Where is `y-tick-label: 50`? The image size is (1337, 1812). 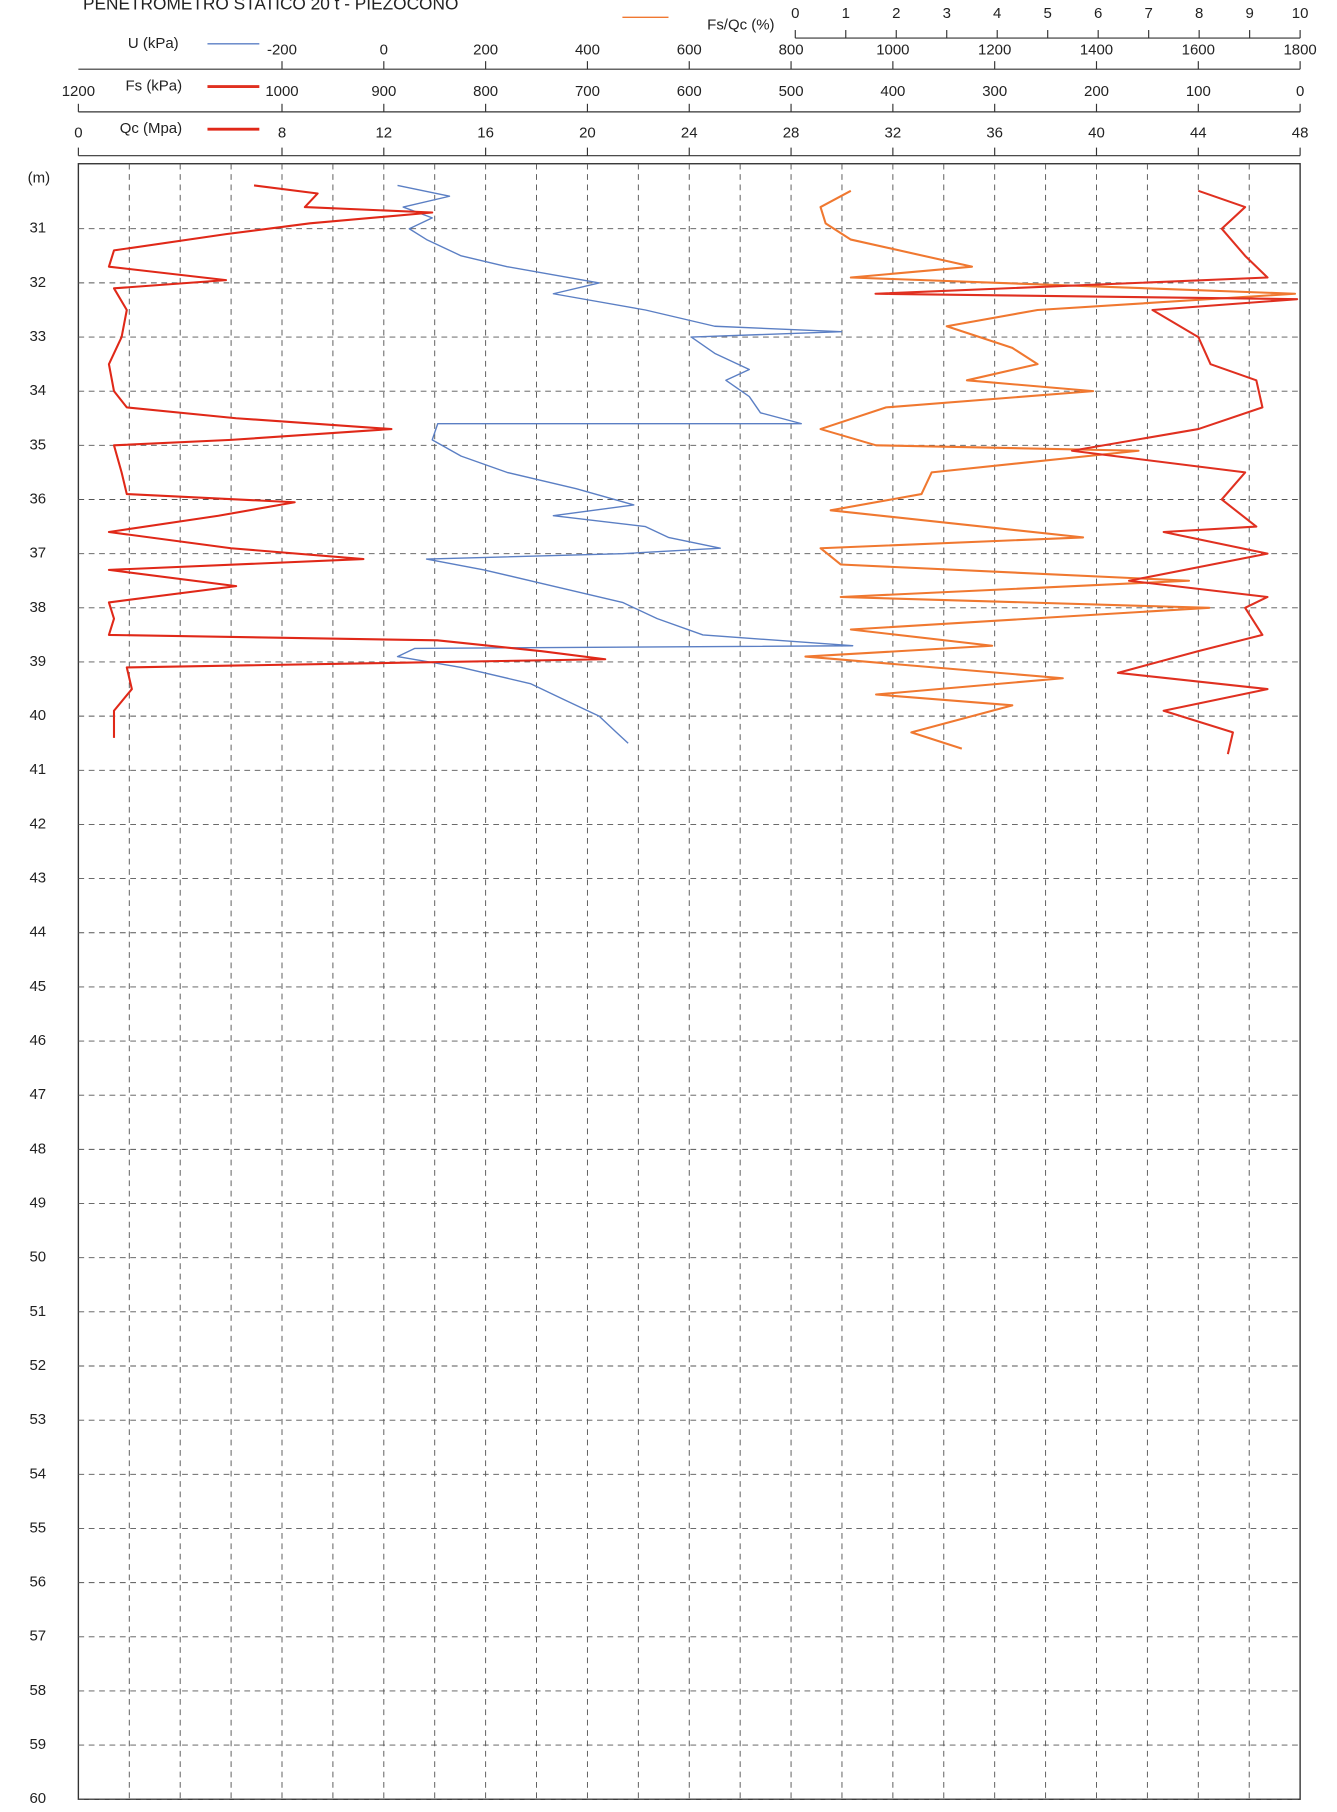 y-tick-label: 50 is located at coordinates (37, 1257).